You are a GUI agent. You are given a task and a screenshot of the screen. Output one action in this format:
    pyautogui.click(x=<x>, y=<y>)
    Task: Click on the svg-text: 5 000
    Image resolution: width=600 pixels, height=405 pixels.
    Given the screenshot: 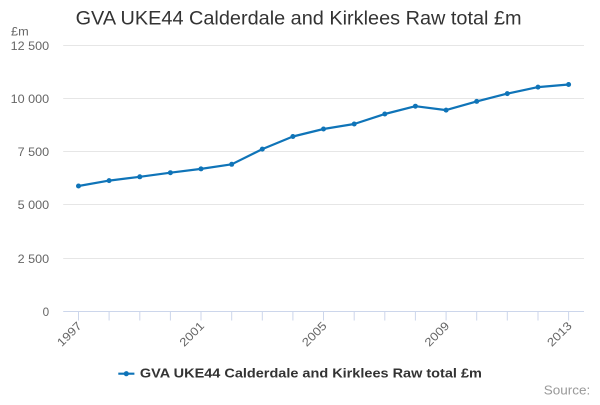 What is the action you would take?
    pyautogui.click(x=34, y=205)
    